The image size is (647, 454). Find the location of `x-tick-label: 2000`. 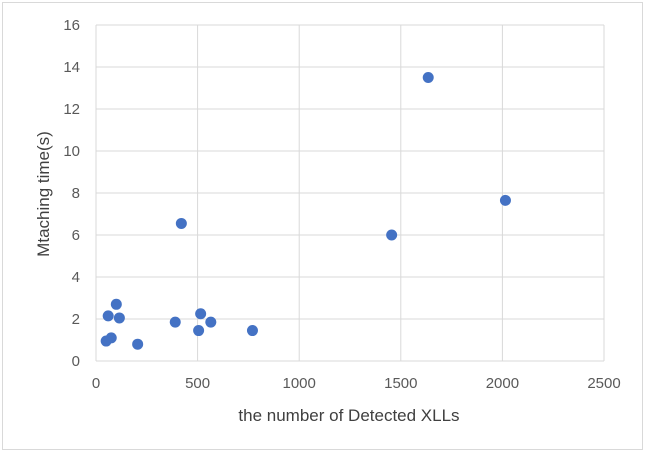

x-tick-label: 2000 is located at coordinates (502, 383).